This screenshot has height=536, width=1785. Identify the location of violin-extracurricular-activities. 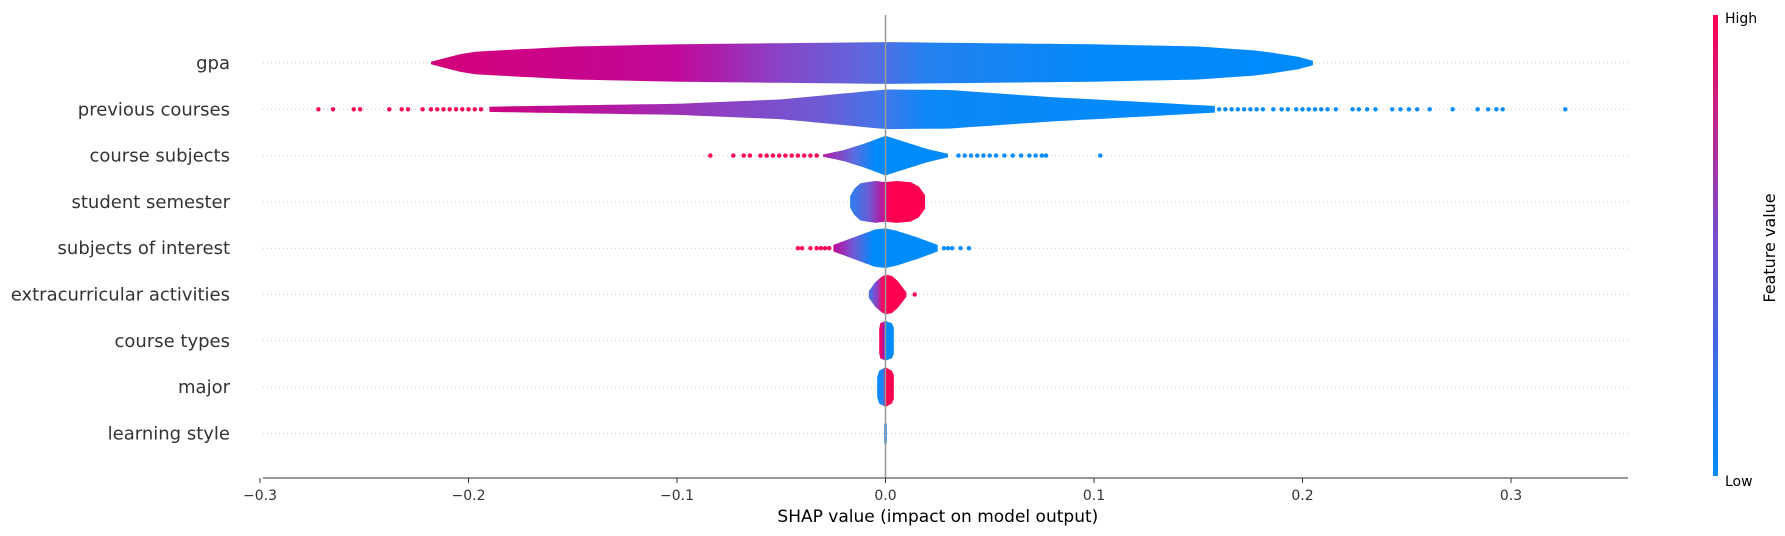
(887, 294).